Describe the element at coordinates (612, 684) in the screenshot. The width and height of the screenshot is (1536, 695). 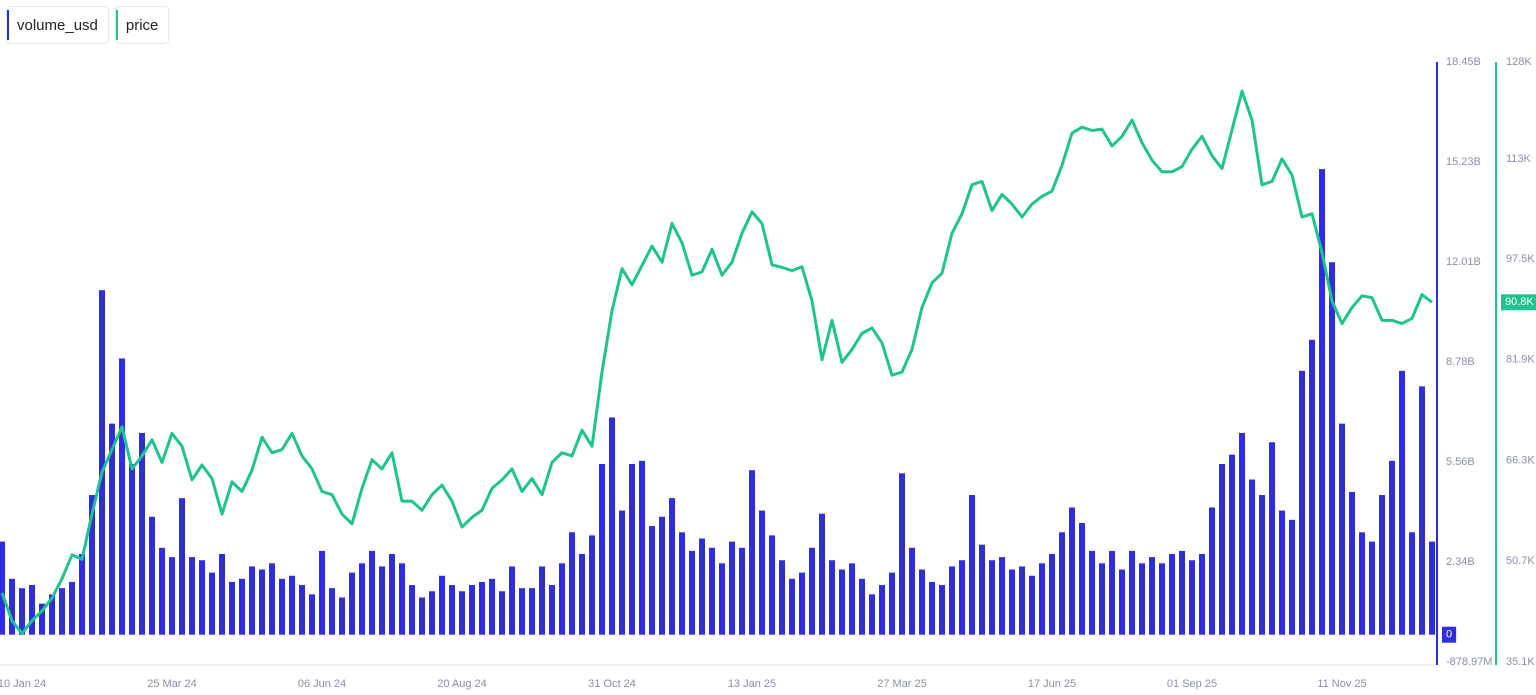
I see `x-tick-label: 31 Oct 24` at that location.